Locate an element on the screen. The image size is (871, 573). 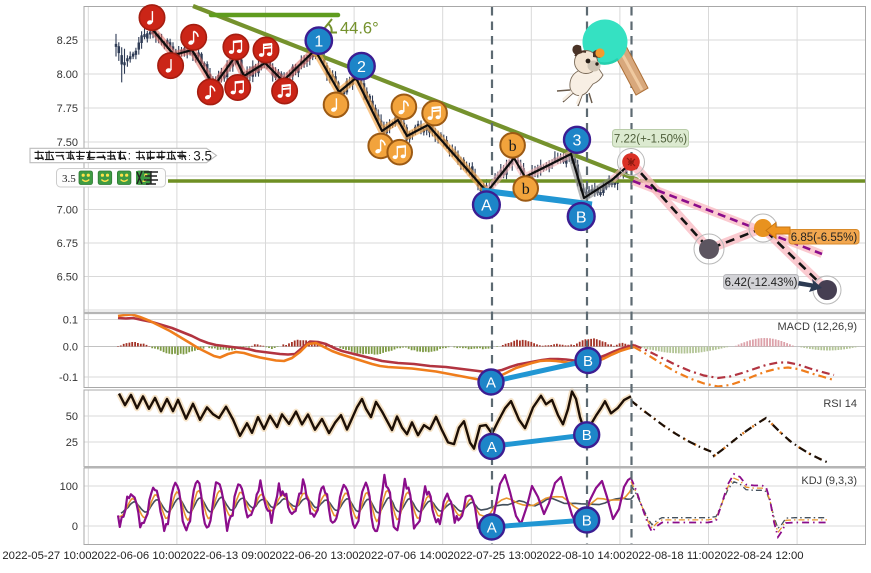
svg-text: 6.85(-6.55%) is located at coordinates (824, 238).